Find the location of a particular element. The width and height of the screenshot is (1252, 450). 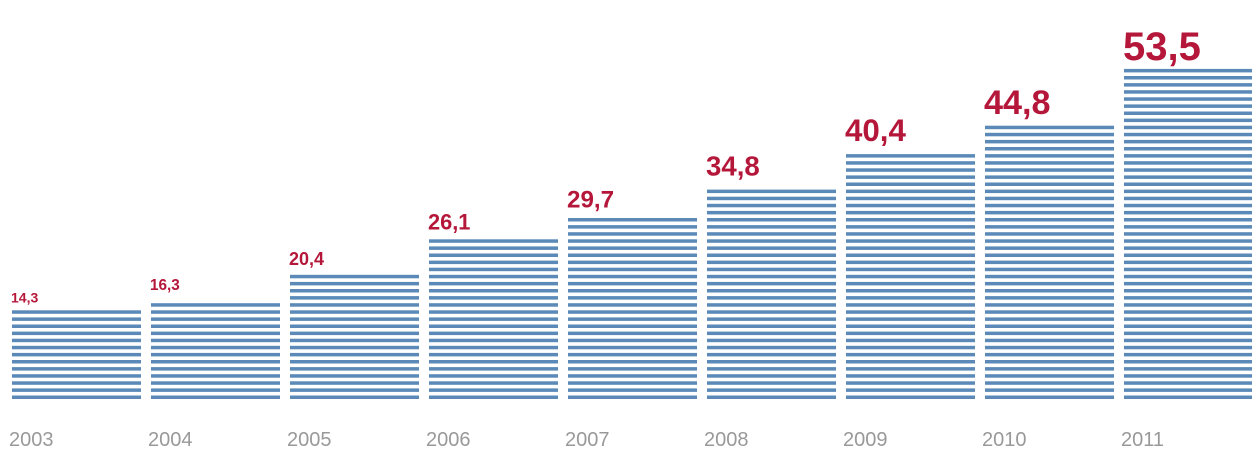

bar-2005 is located at coordinates (354, 336).